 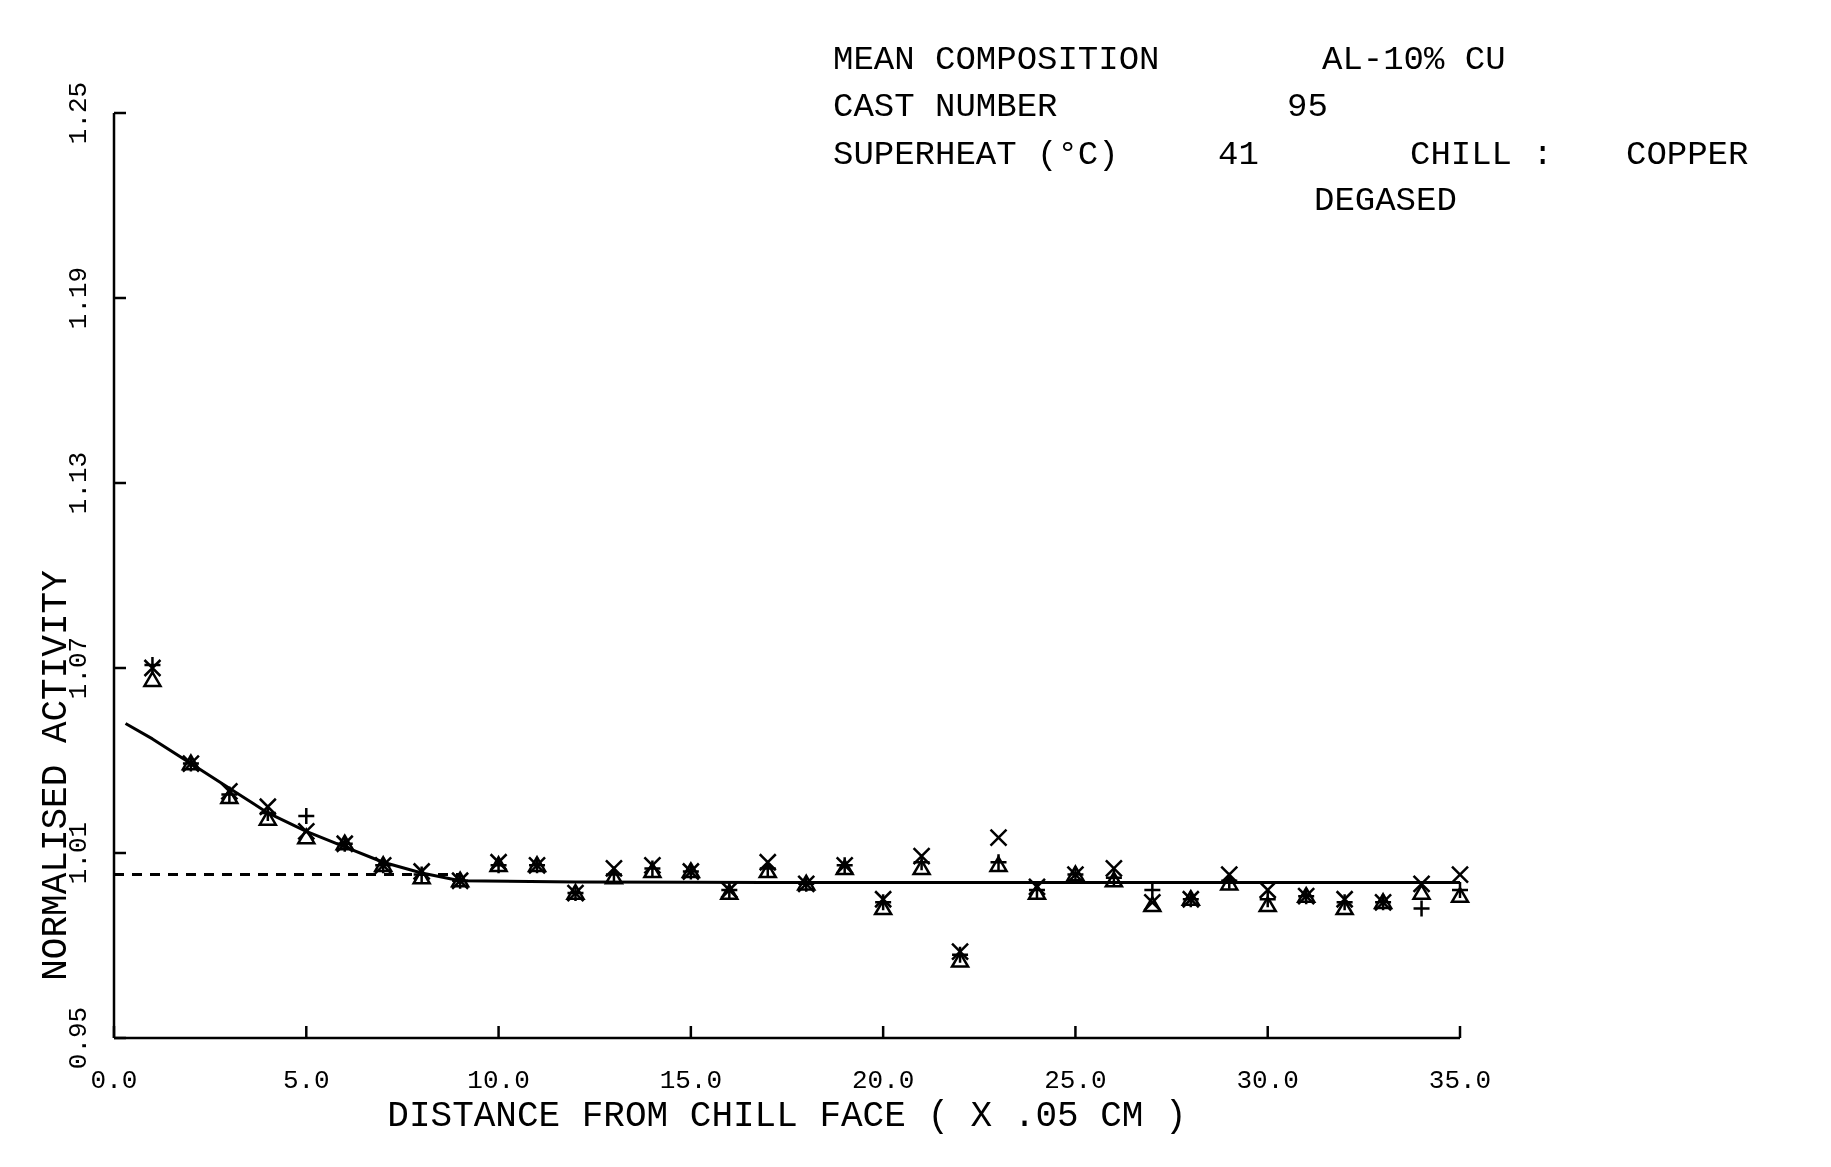 I want to click on annotation: CAST NUMBER, so click(x=945, y=107).